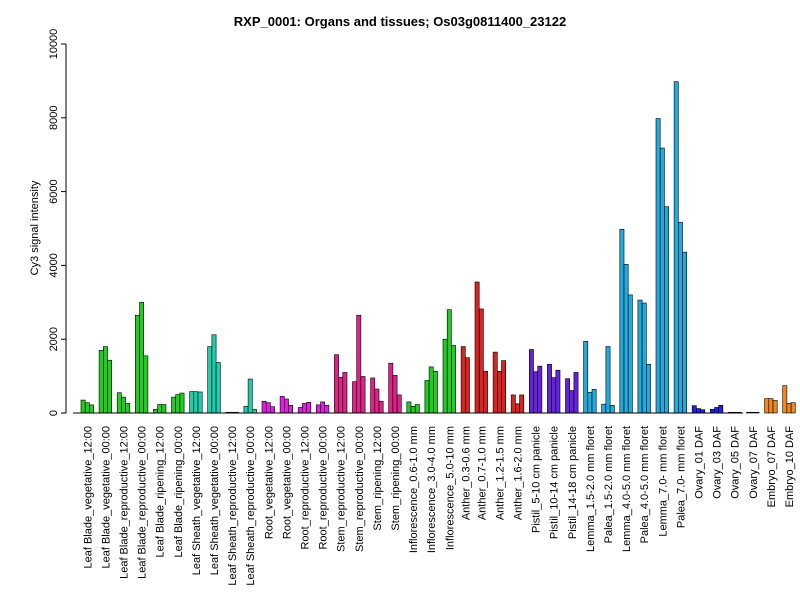 This screenshot has height=600, width=800. Describe the element at coordinates (88, 497) in the screenshot. I see `x-tick-label: Leaf Blade_vegetative_12:00` at that location.